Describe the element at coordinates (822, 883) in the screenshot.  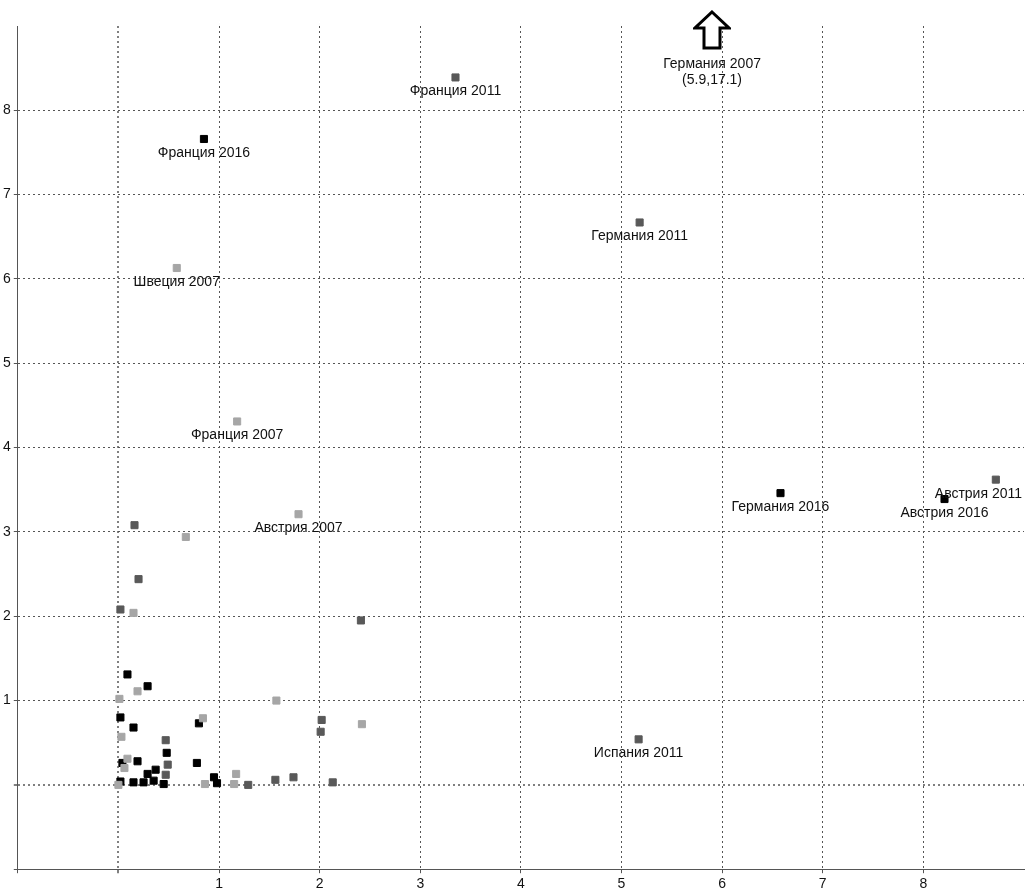
I see `x-tick-label: 7` at that location.